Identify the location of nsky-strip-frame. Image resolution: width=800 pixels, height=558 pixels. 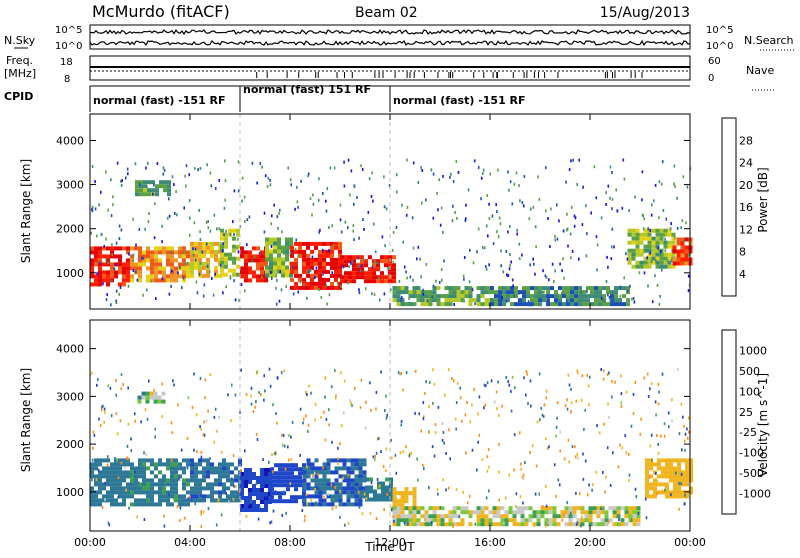
(390, 37).